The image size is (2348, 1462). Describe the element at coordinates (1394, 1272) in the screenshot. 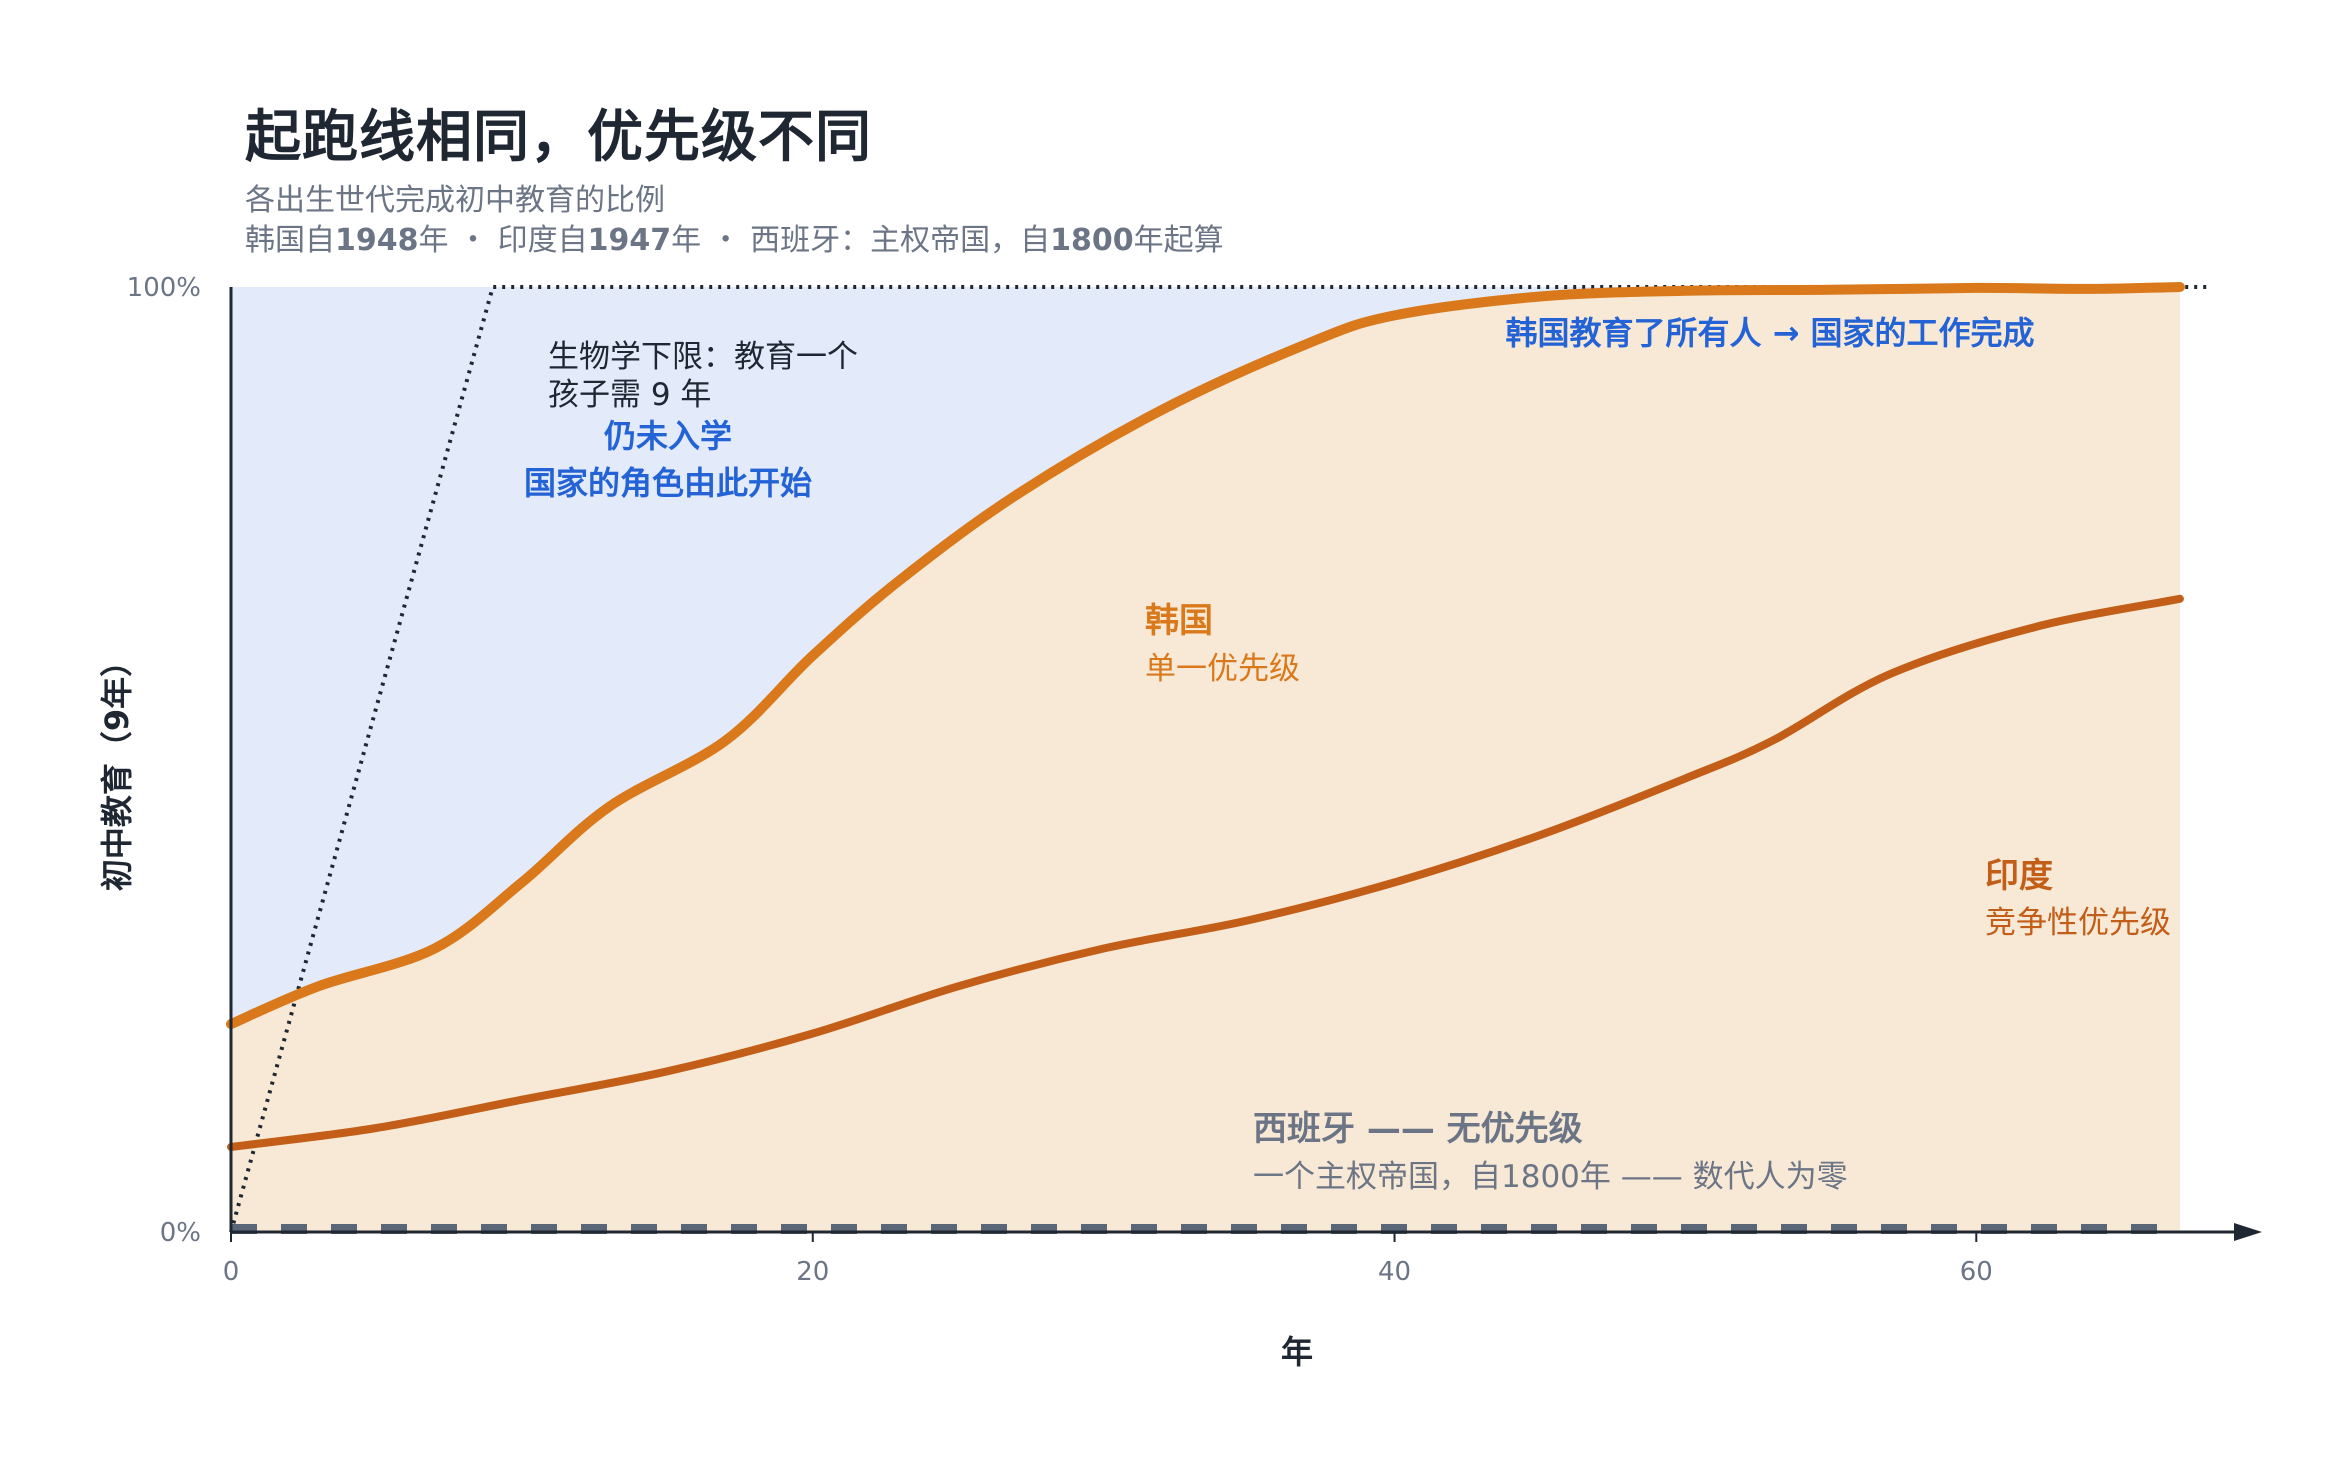

I see `x-tick-label: 40` at that location.